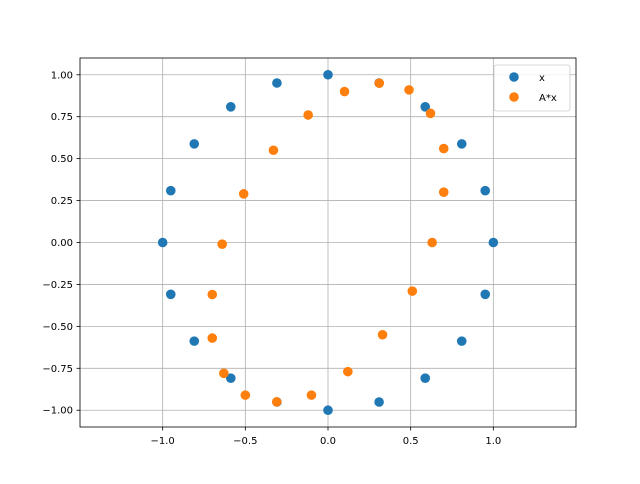 The height and width of the screenshot is (484, 640). Describe the element at coordinates (62, 159) in the screenshot. I see `y-tick-label: 0.50` at that location.